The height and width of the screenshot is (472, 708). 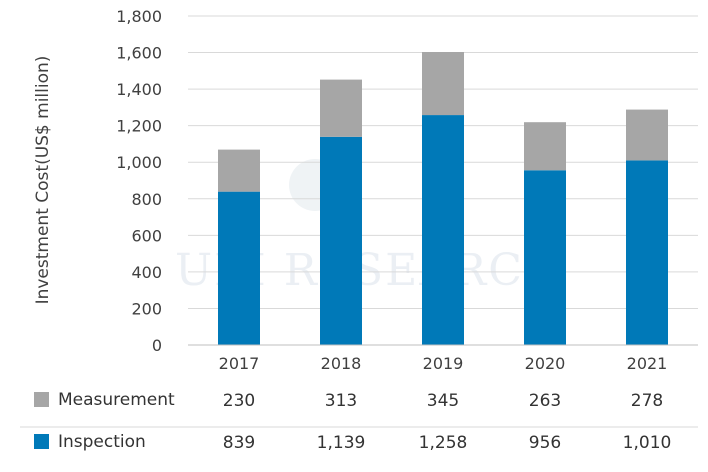 I want to click on y-axis-label: Investment Cost(US$ million), so click(x=43, y=180).